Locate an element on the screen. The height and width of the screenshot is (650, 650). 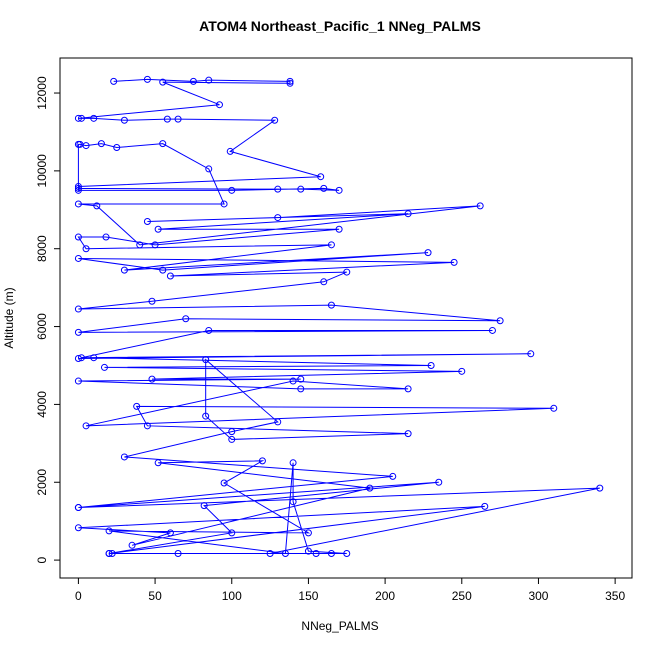
y-tick-label: 12000 is located at coordinates (42, 93).